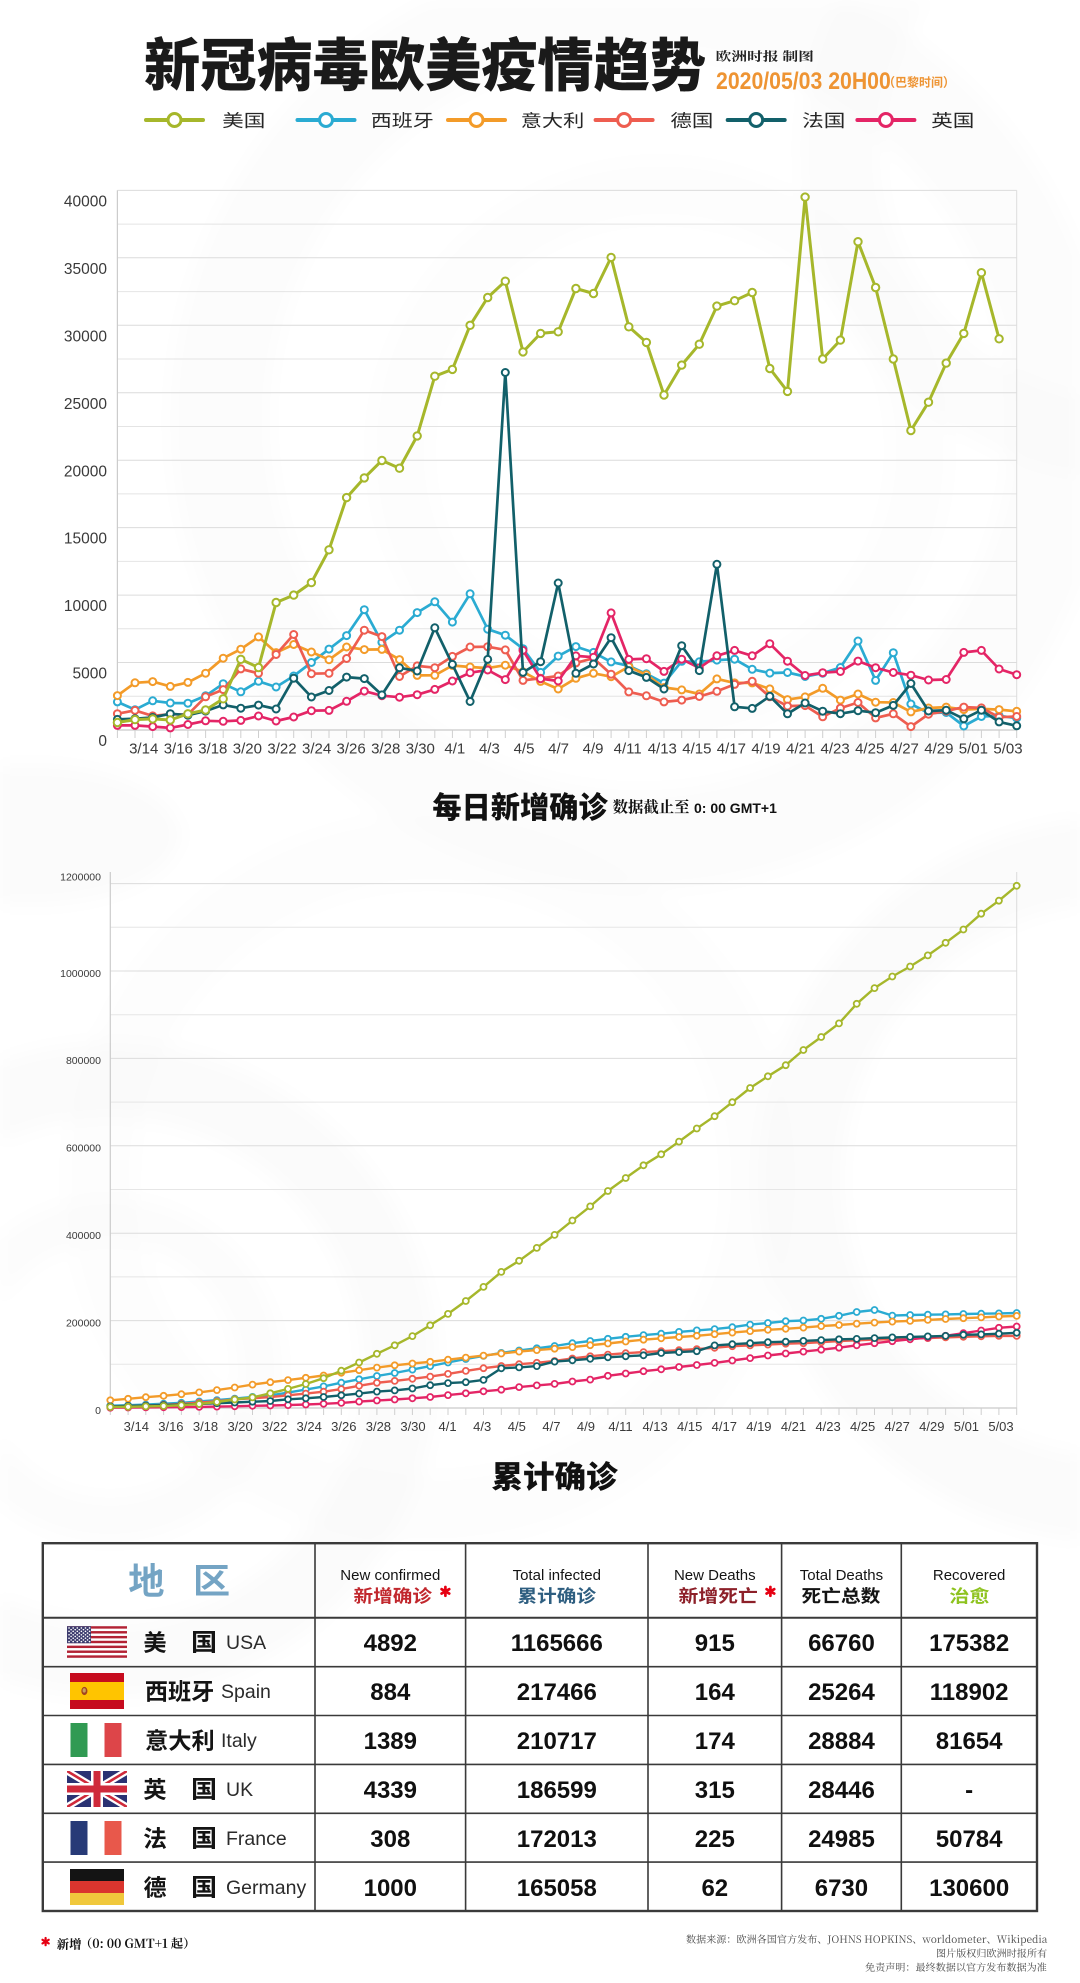  I want to click on svg-text: 1000000, so click(80, 974).